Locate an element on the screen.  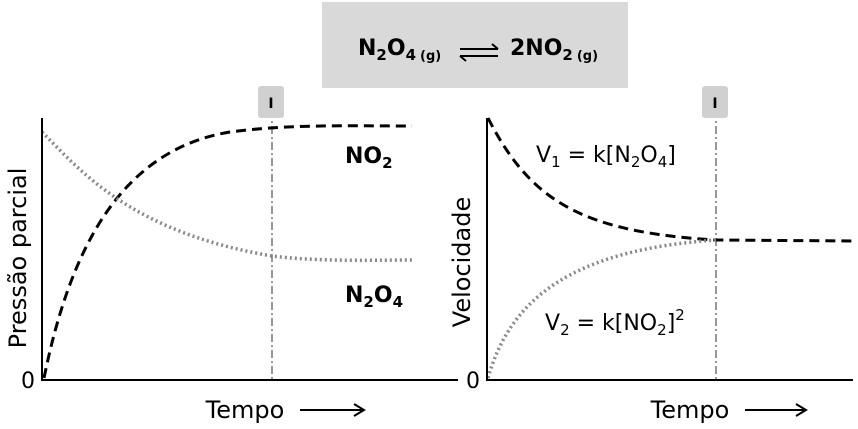
equation-box is located at coordinates (475, 45).